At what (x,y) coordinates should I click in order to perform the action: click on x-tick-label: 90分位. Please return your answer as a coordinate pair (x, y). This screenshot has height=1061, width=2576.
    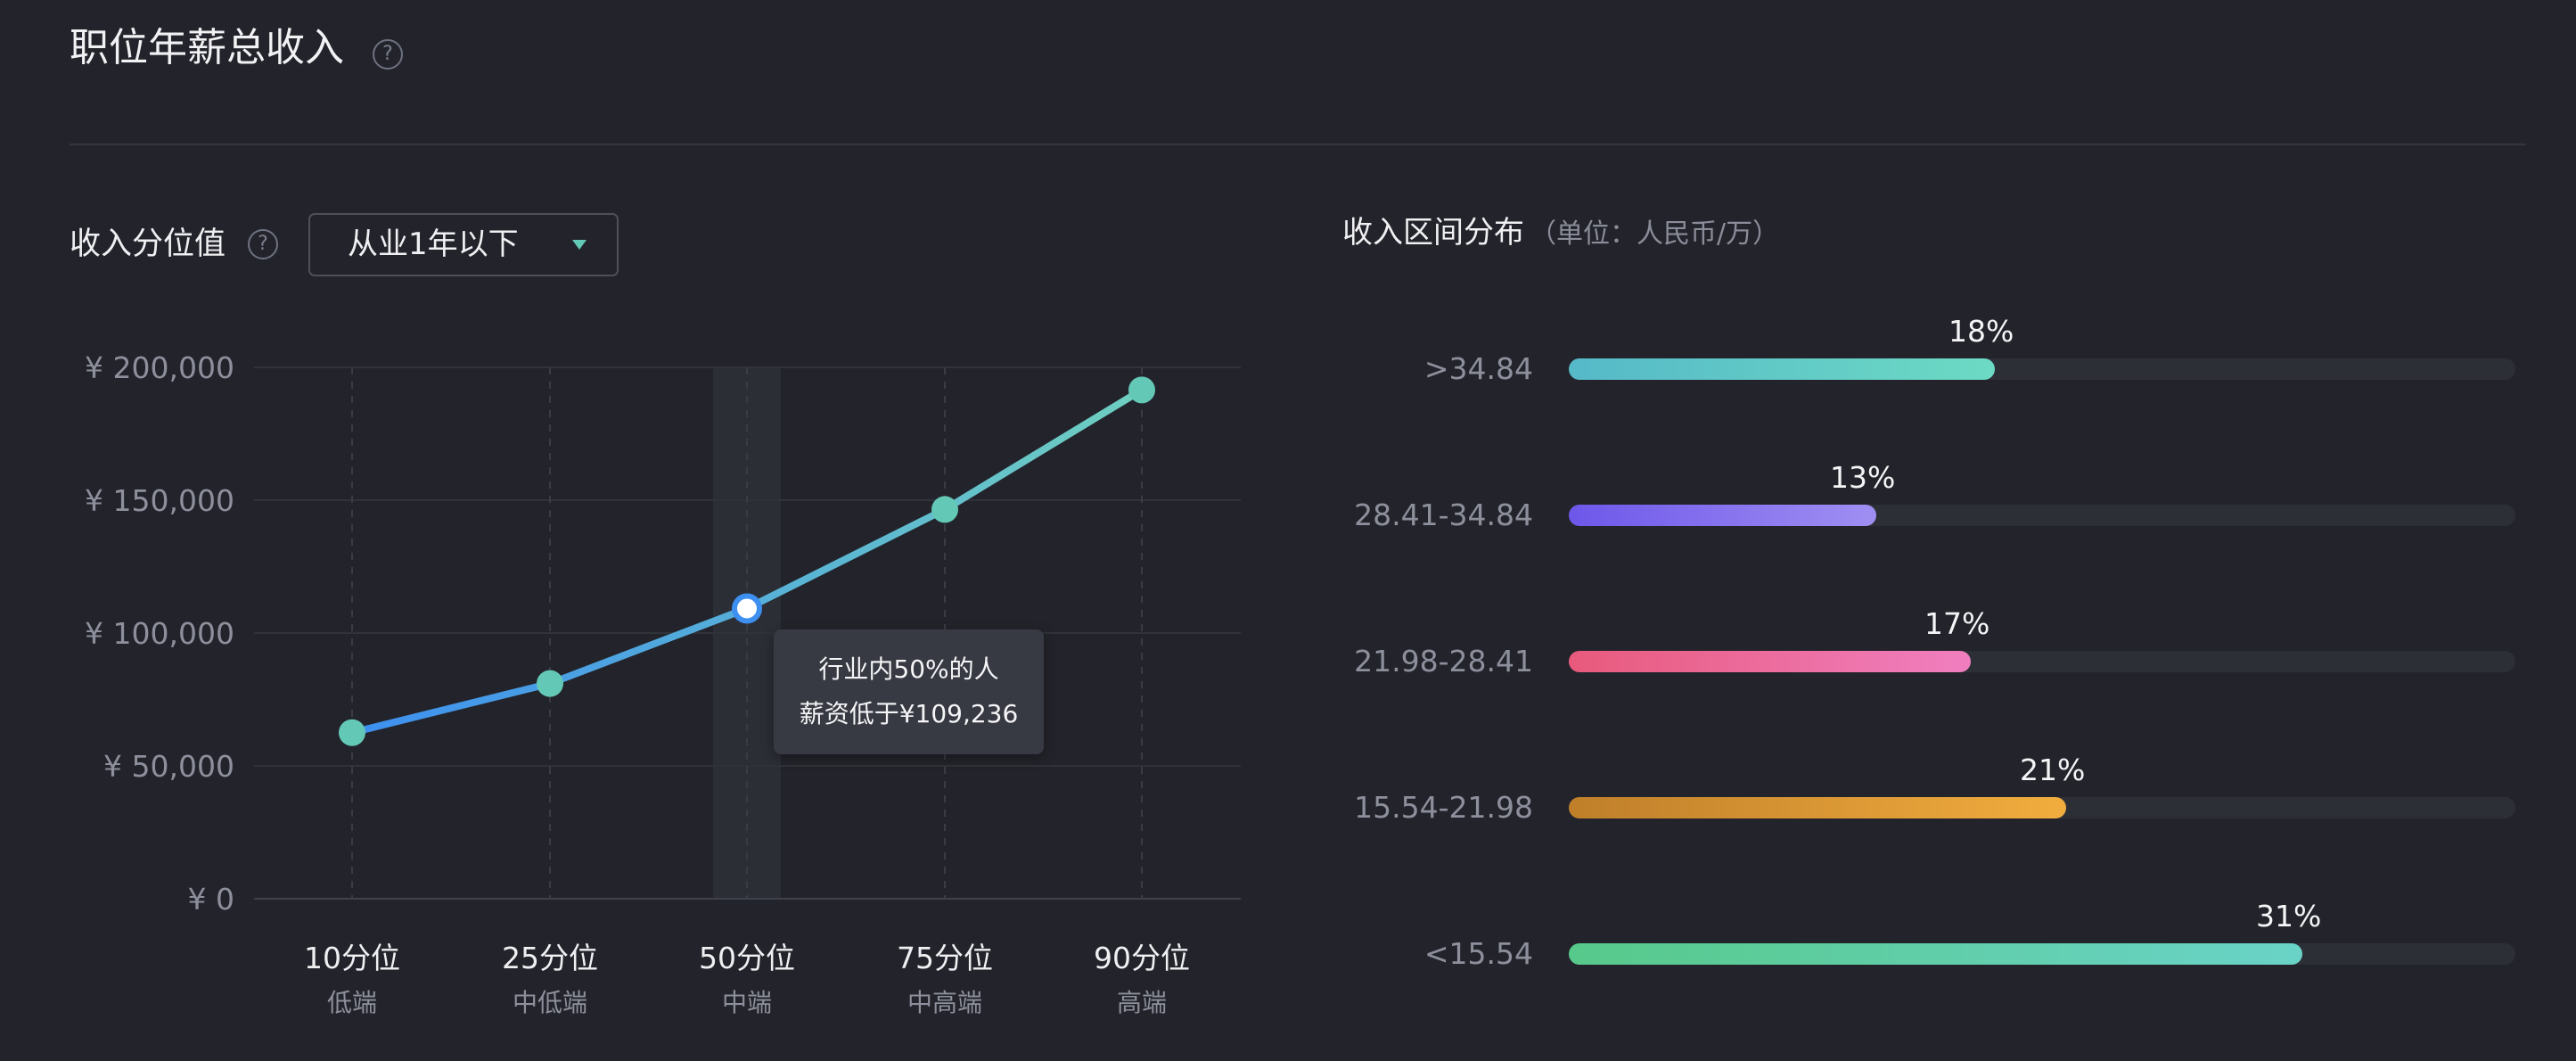
    Looking at the image, I should click on (1142, 958).